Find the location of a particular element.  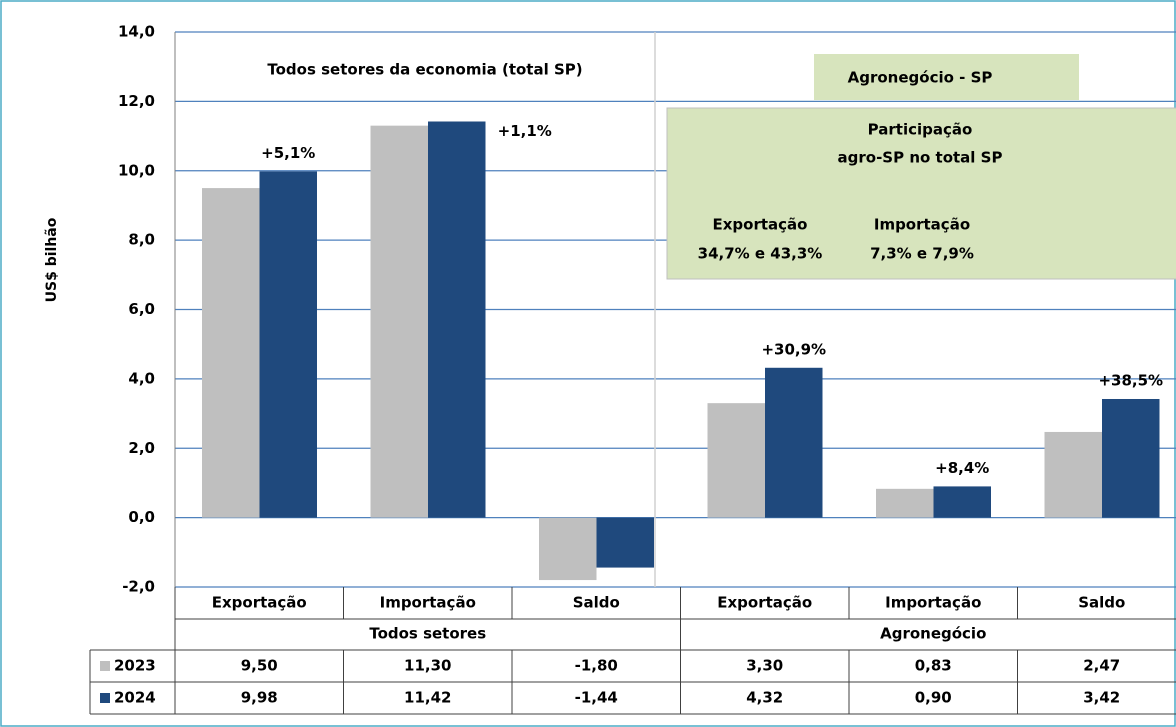

change-label: +5,1% is located at coordinates (288, 153).